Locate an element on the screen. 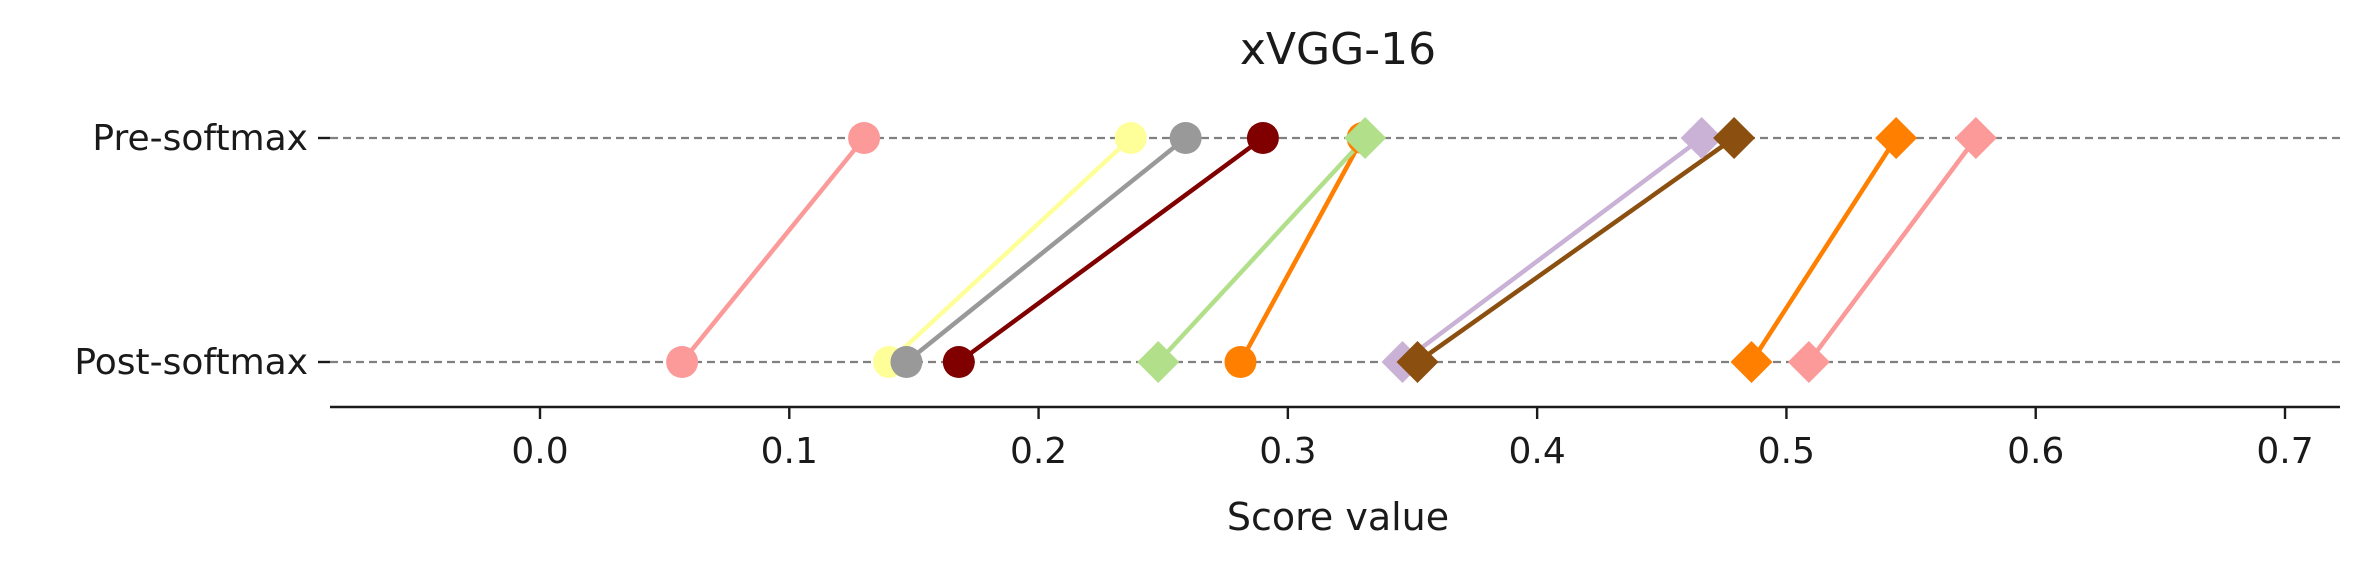  chart-title: xVGG-16 is located at coordinates (1338, 49).